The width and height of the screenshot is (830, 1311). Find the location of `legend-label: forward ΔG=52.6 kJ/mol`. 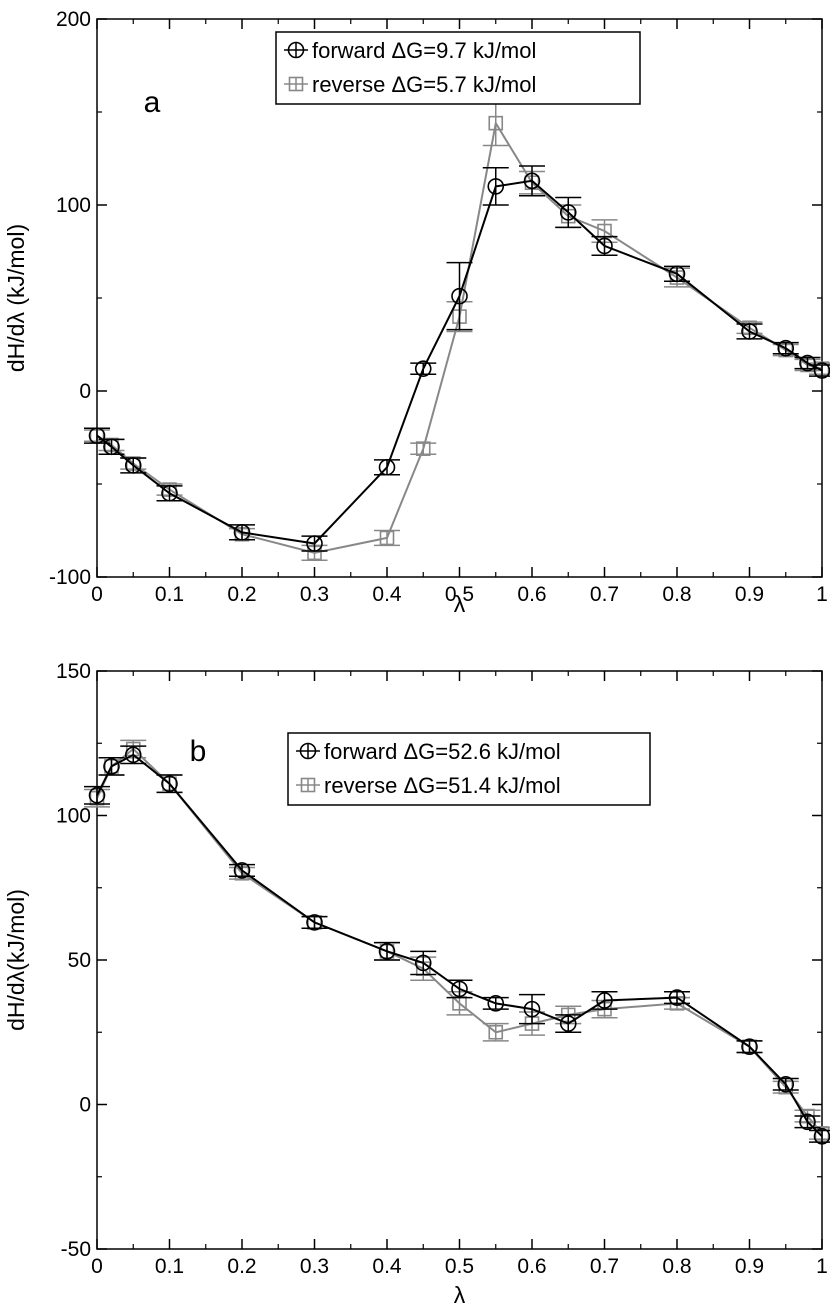

legend-label: forward ΔG=52.6 kJ/mol is located at coordinates (442, 751).